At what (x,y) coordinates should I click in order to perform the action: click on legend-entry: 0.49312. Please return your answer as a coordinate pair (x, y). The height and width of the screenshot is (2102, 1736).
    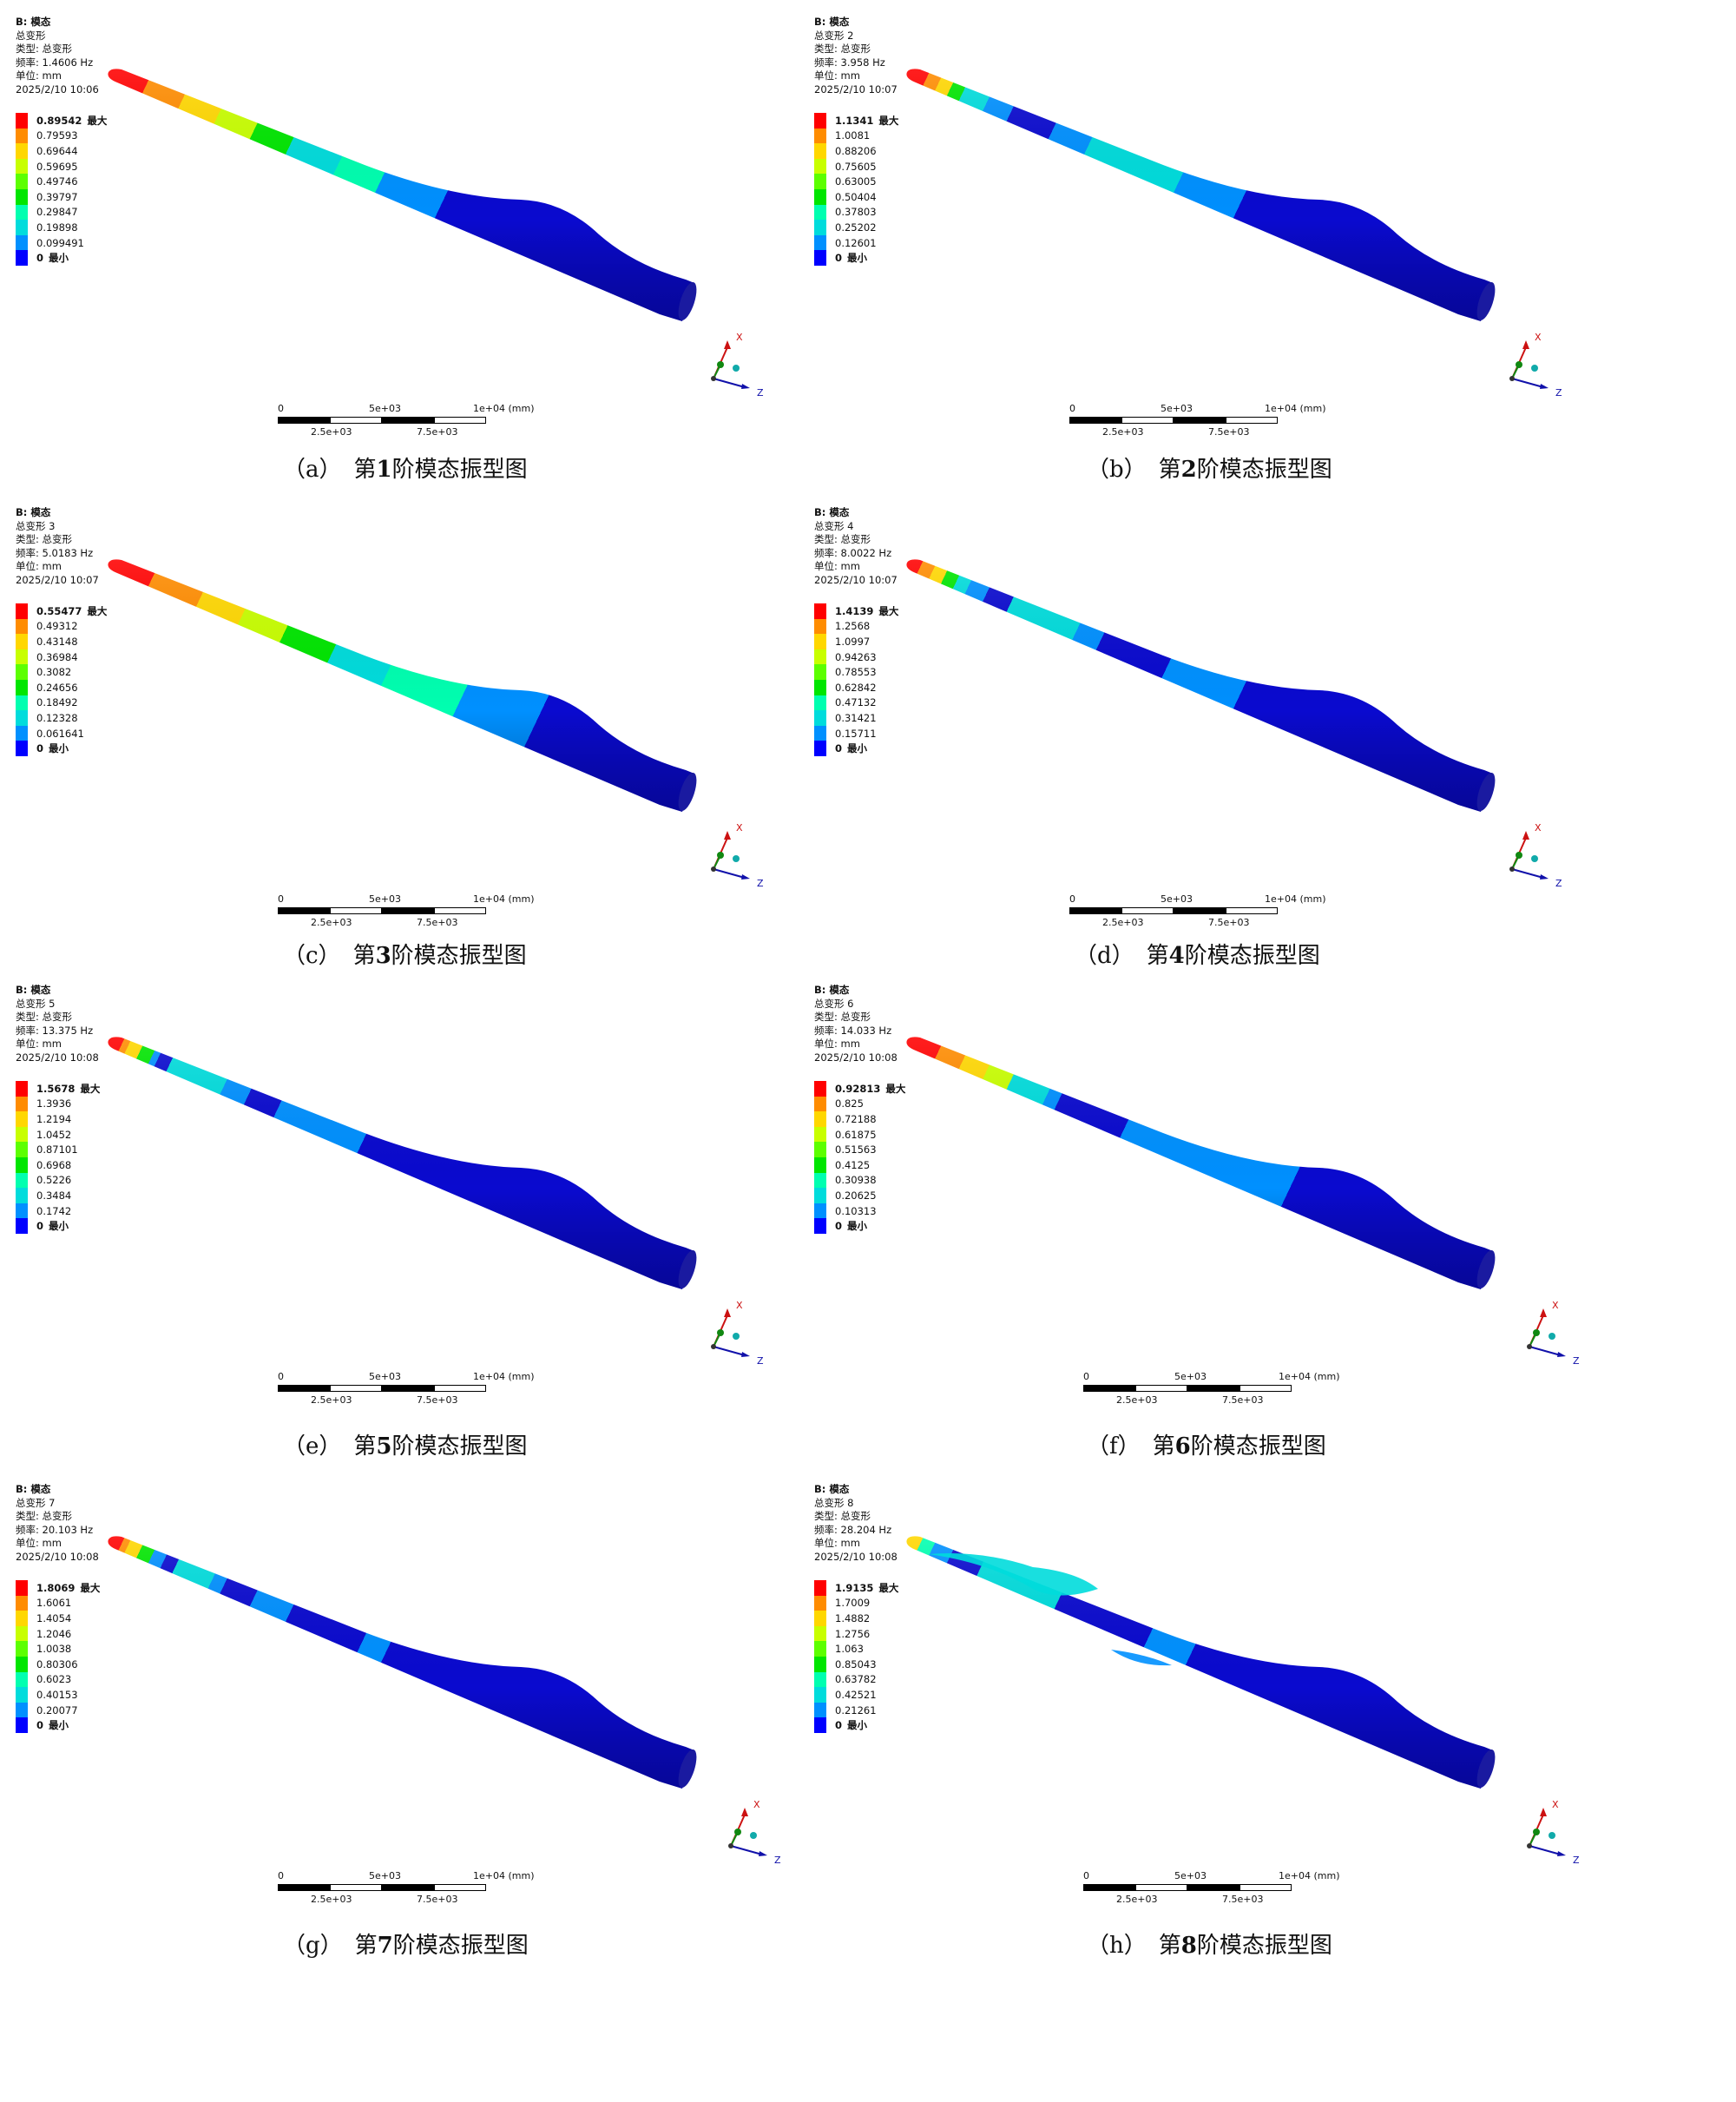
    Looking at the image, I should click on (61, 626).